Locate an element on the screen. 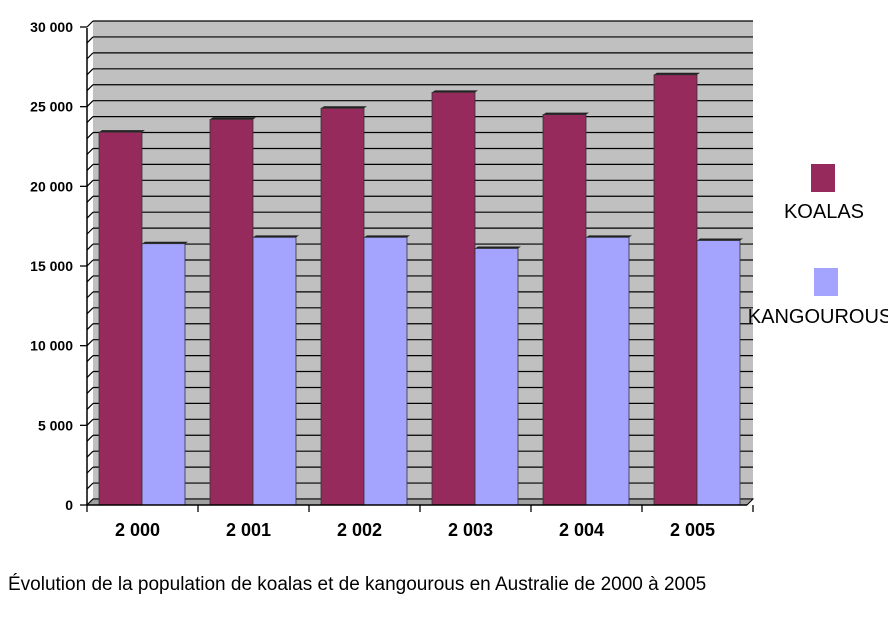 This screenshot has height=619, width=888. y-tick-label: 30 000 is located at coordinates (51, 27).